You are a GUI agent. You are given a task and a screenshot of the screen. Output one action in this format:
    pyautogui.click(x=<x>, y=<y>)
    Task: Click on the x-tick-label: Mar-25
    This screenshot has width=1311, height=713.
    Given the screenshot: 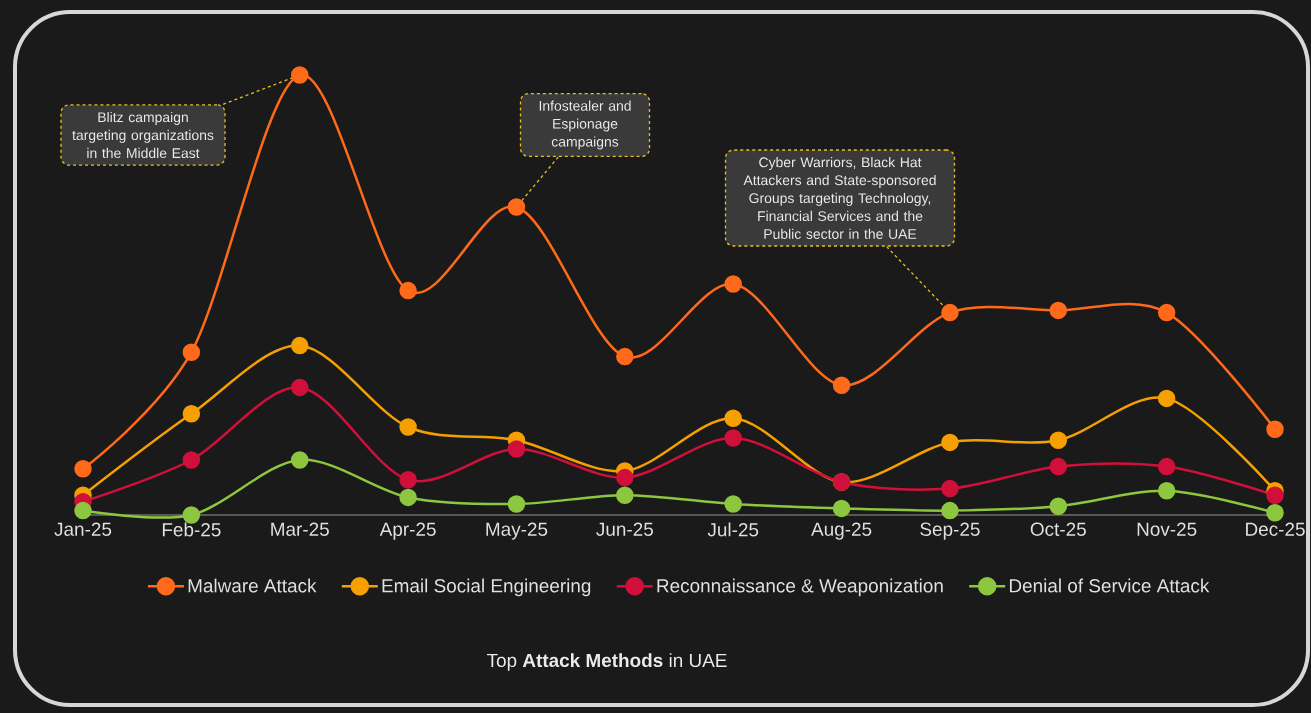 What is the action you would take?
    pyautogui.click(x=300, y=529)
    